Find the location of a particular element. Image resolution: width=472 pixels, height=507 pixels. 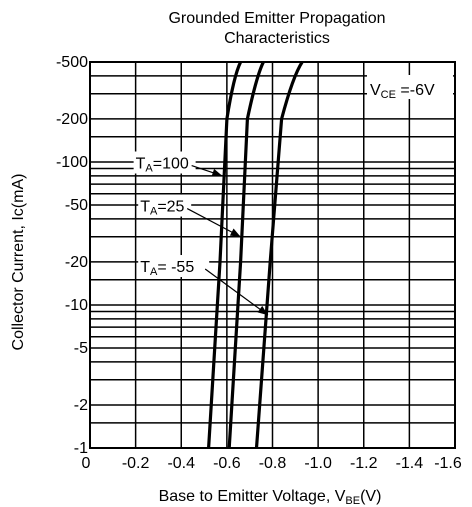

x-axis-label-main: Base to Emitter Voltage, V is located at coordinates (252, 496).